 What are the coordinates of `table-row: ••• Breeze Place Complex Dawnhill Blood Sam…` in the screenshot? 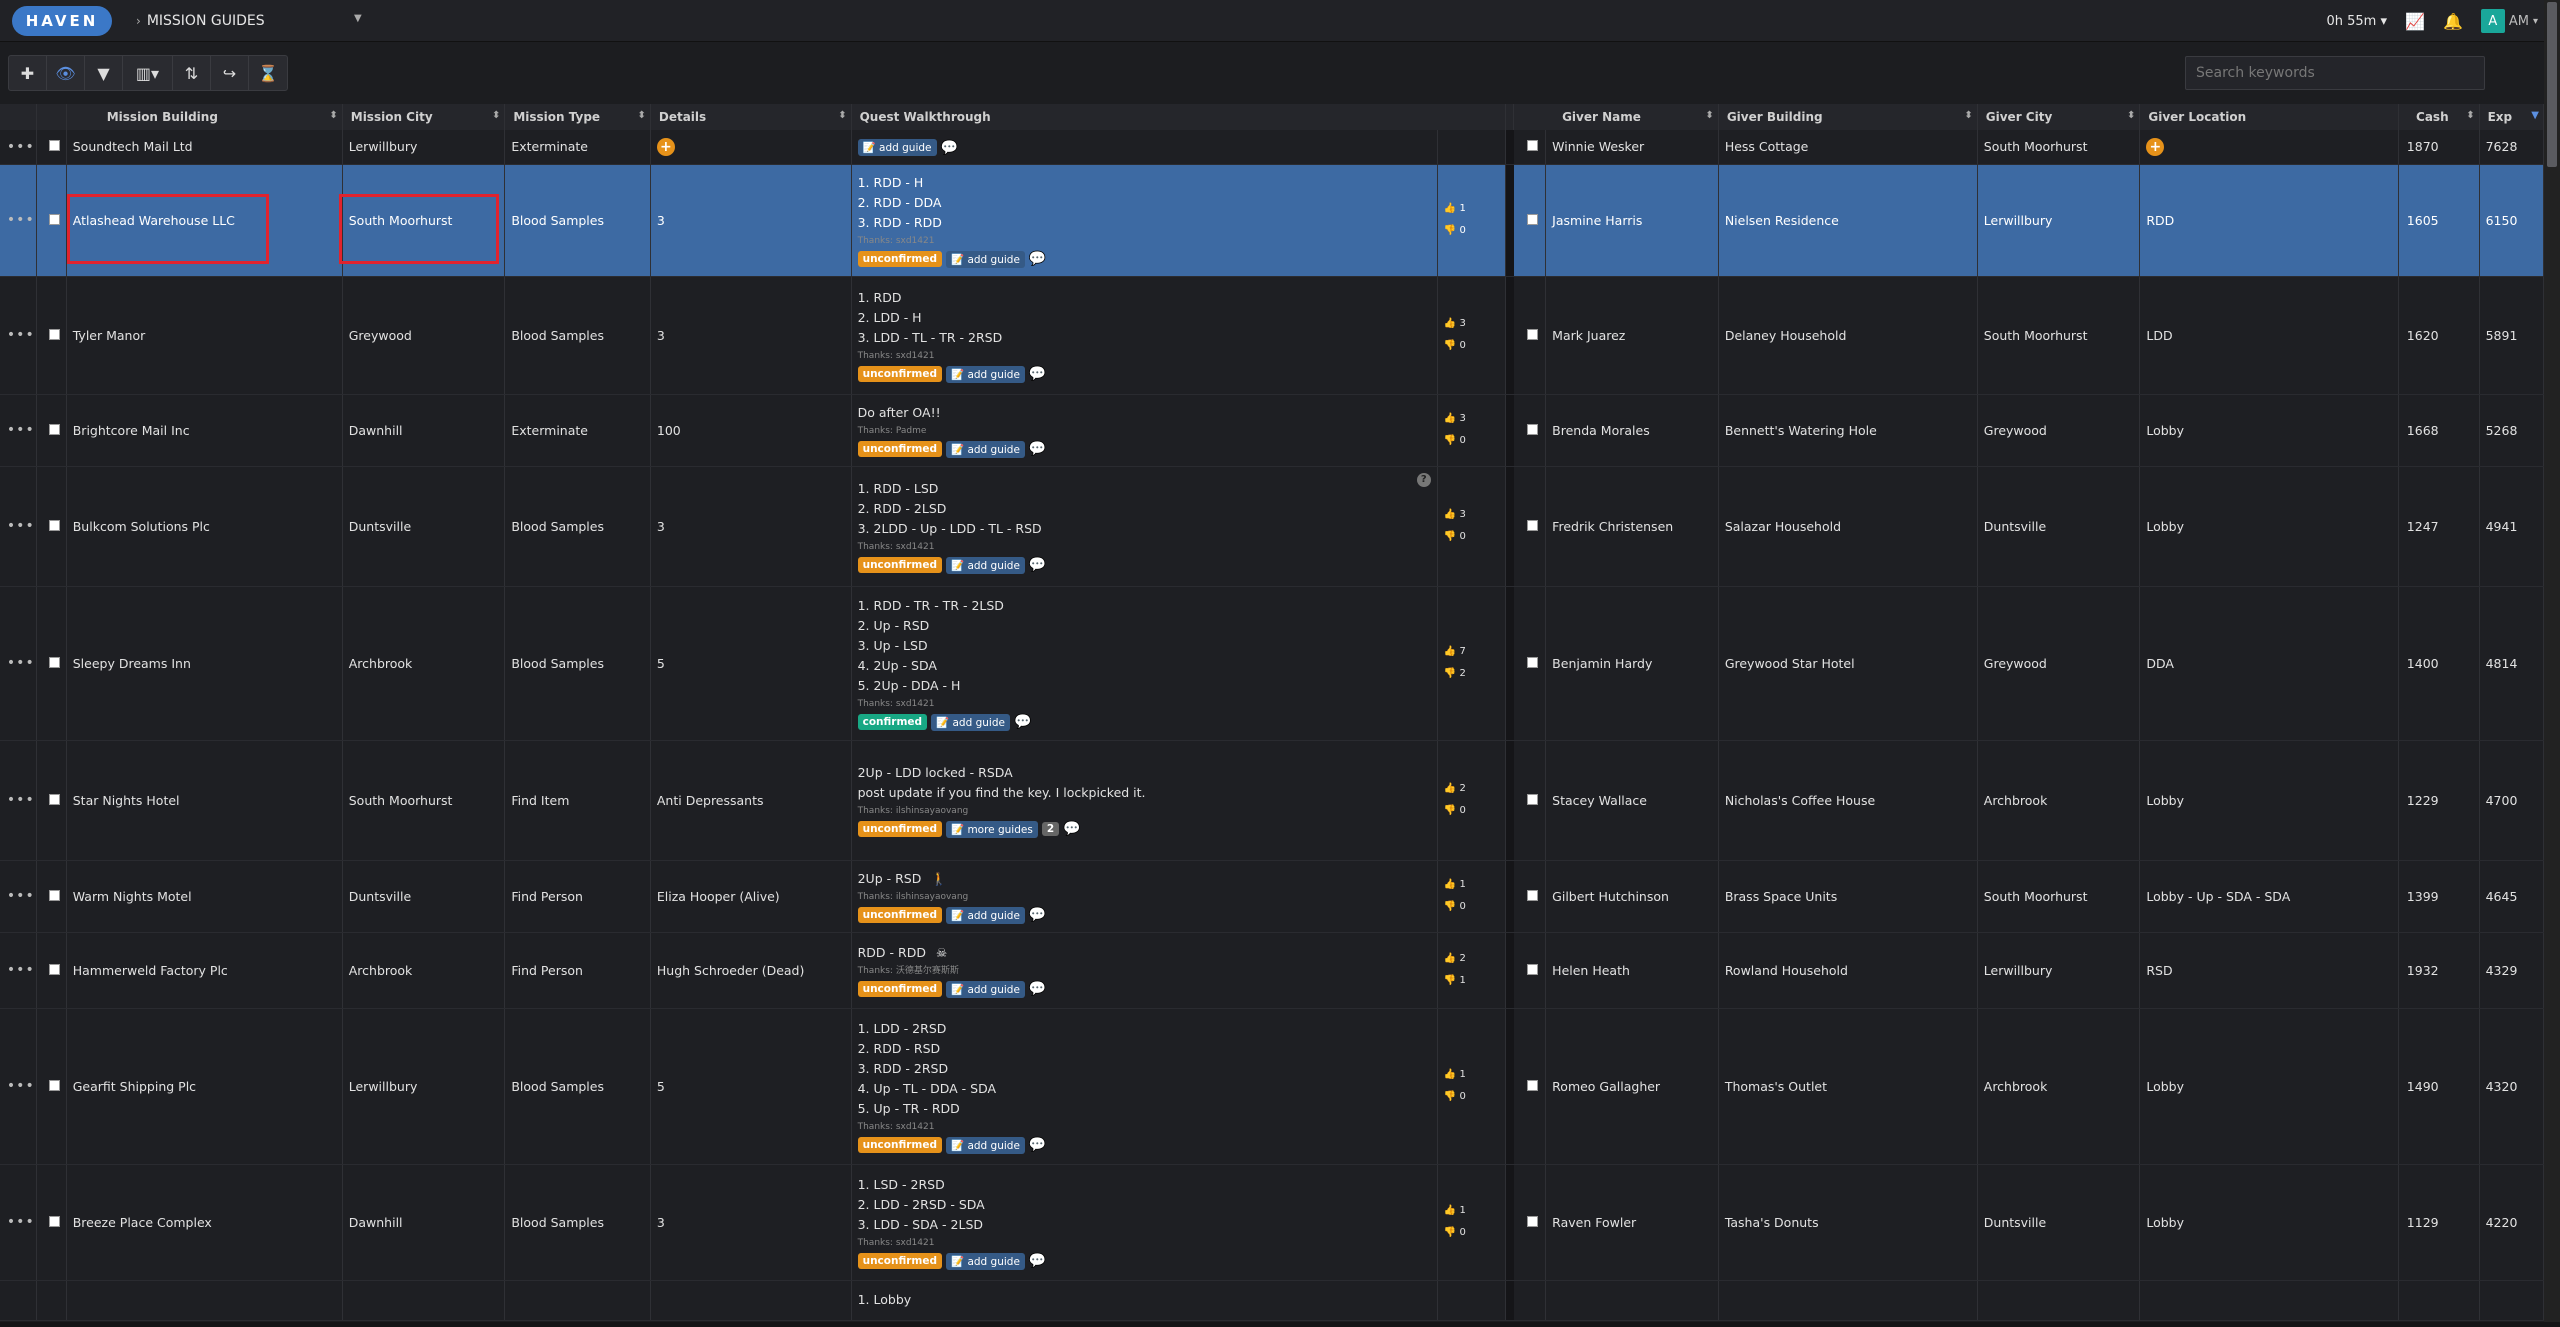 It's located at (1272, 1222).